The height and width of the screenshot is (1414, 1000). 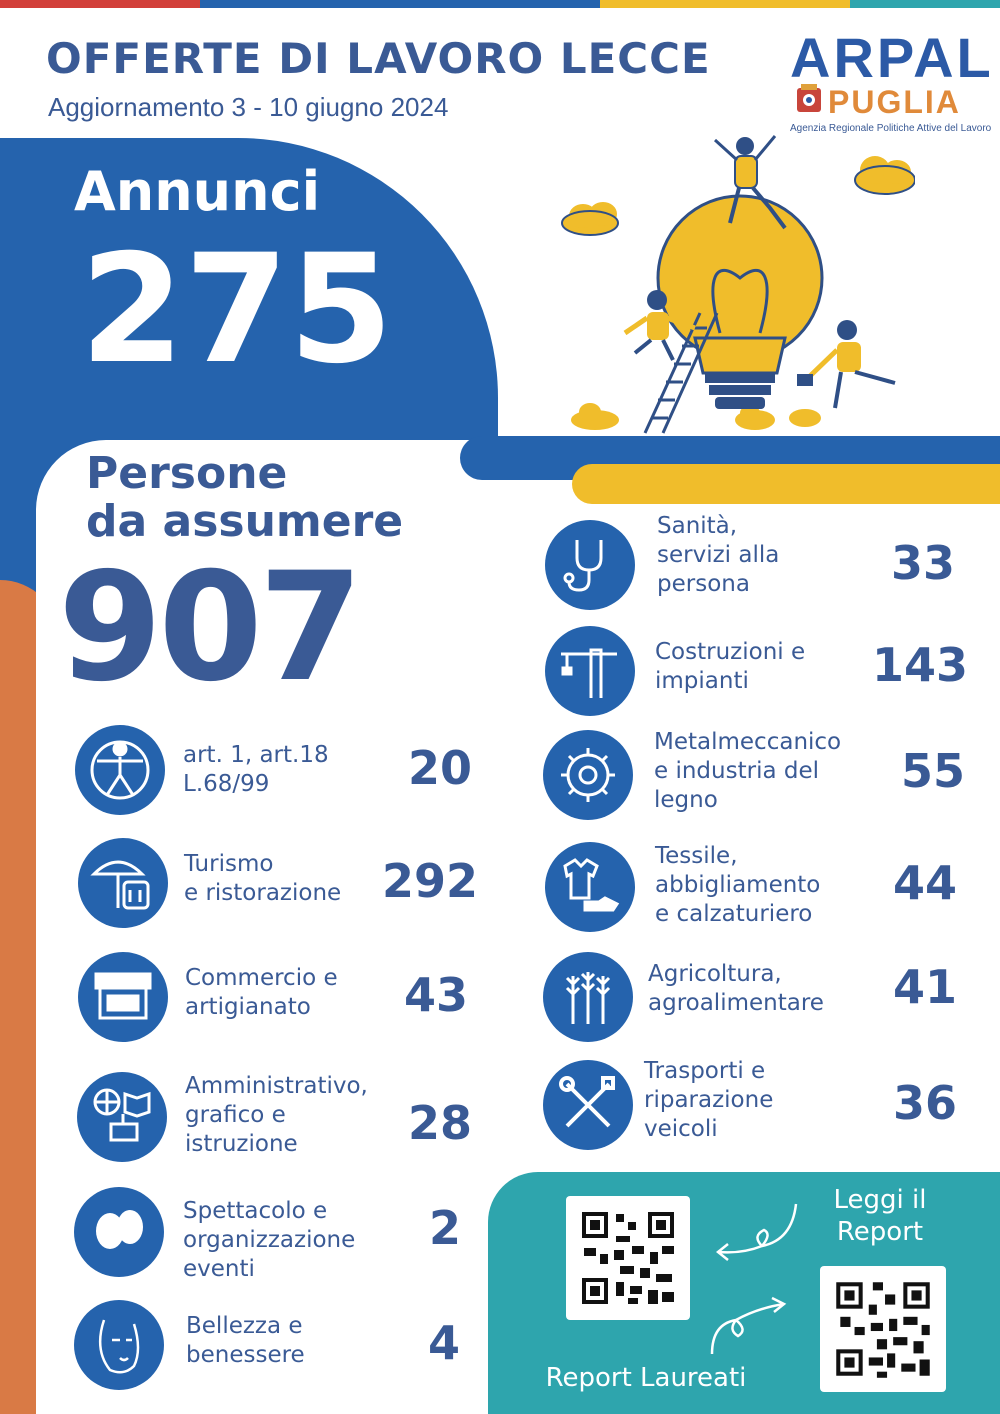 What do you see at coordinates (261, 992) in the screenshot?
I see `sector-label: Commercio e artigianato` at bounding box center [261, 992].